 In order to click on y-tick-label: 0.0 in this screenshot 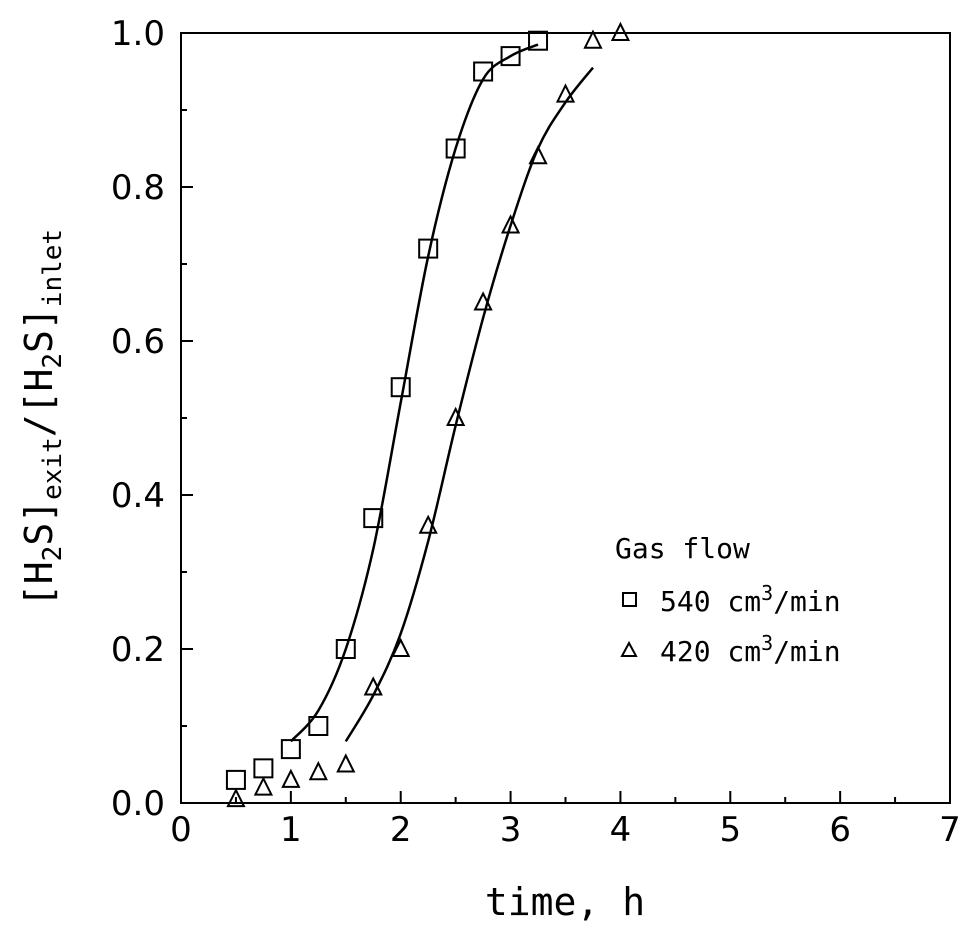, I will do `click(138, 804)`.